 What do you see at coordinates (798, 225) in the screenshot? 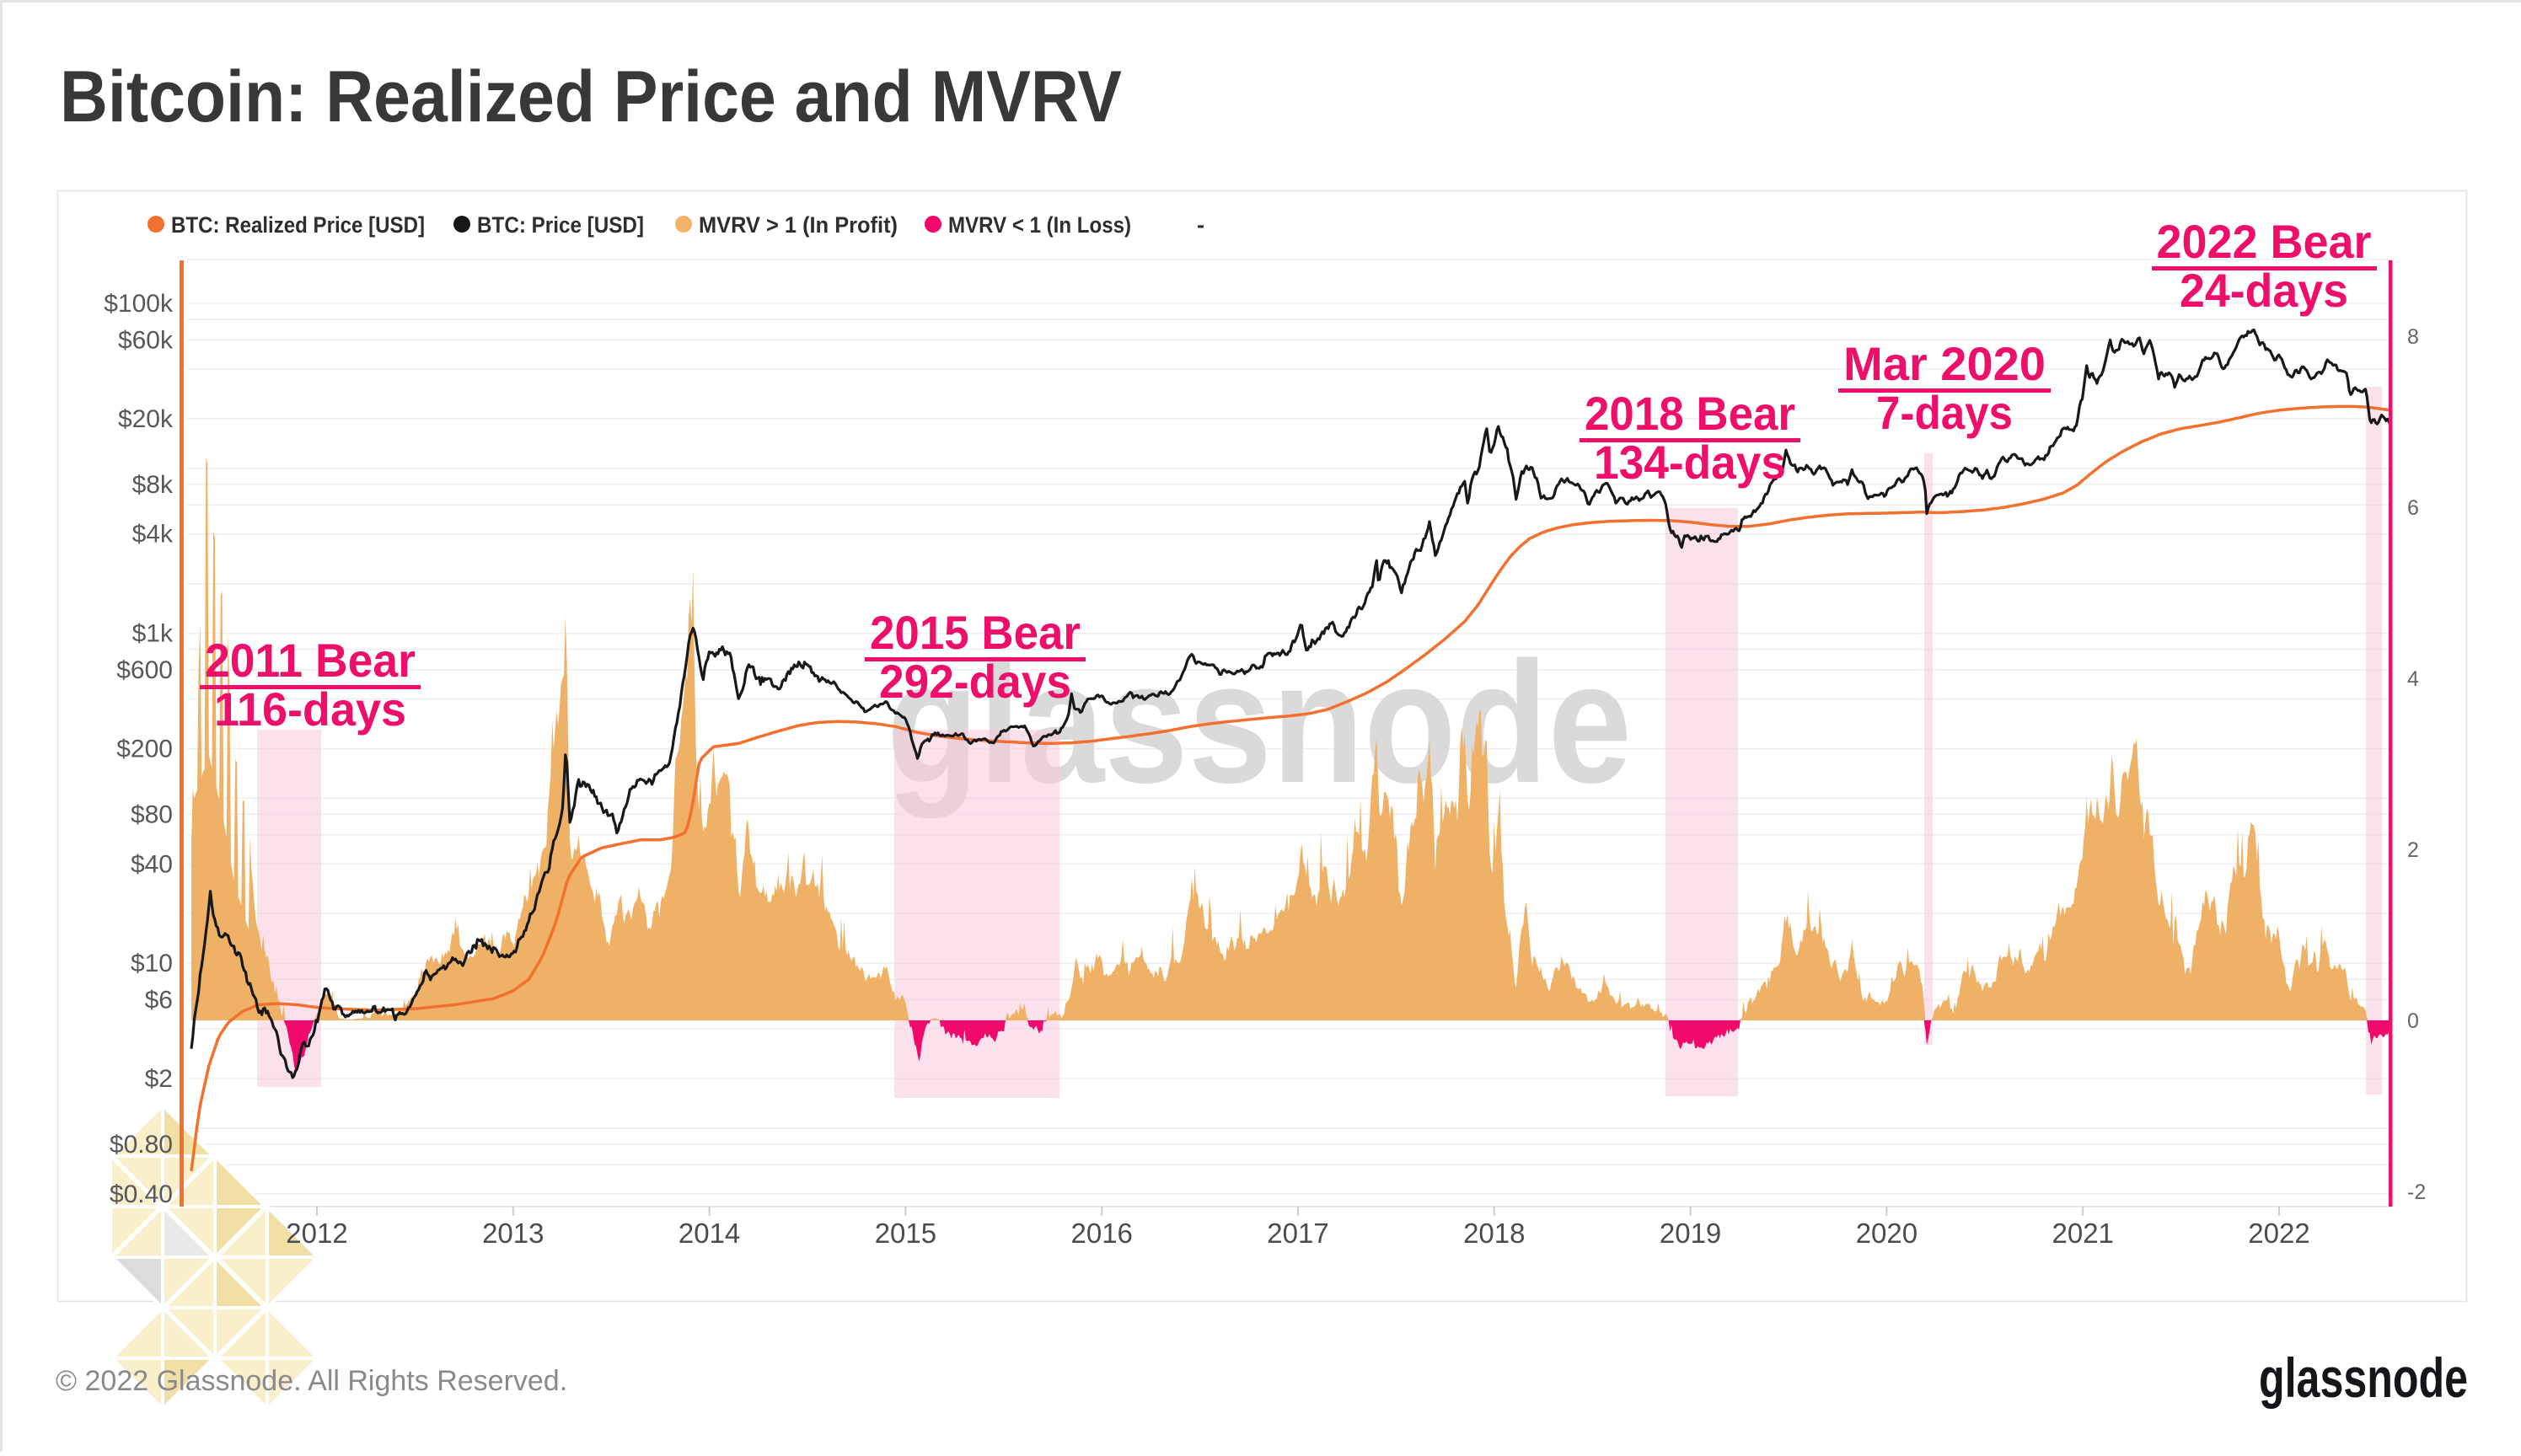
I see `svg-text: MVRV > 1 (In Profit)` at bounding box center [798, 225].